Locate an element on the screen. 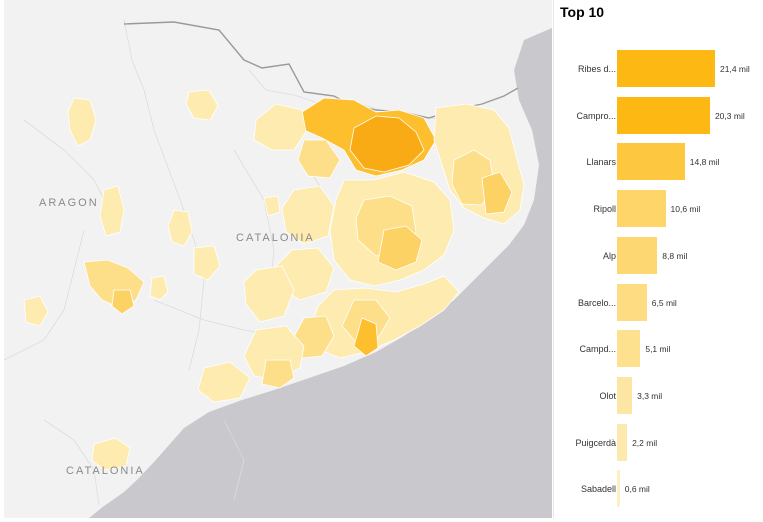 This screenshot has height=522, width=763. bar-category-label: Ripoll is located at coordinates (604, 209).